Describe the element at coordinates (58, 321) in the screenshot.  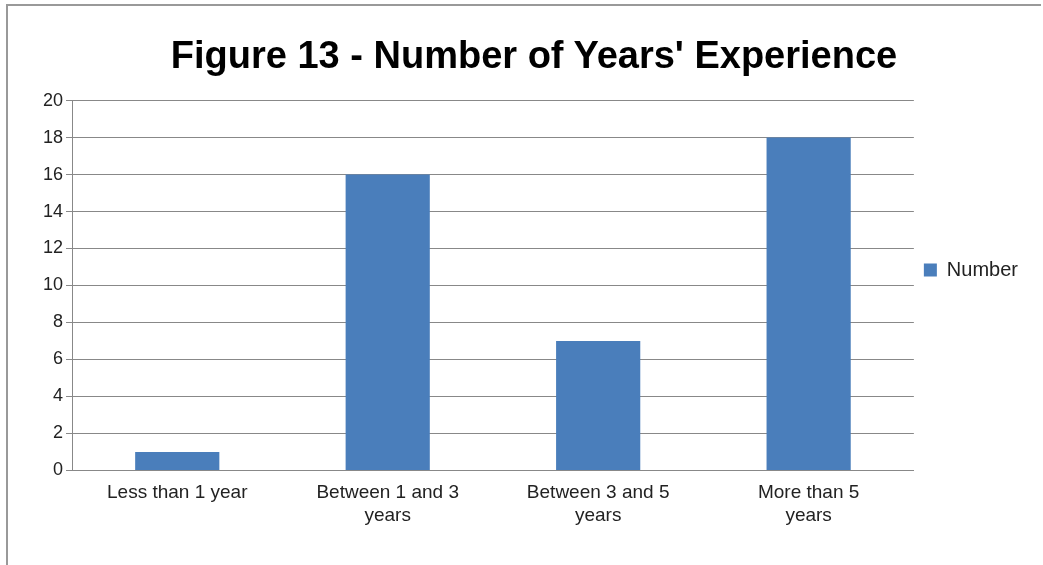
I see `y-tick-label: 8` at that location.